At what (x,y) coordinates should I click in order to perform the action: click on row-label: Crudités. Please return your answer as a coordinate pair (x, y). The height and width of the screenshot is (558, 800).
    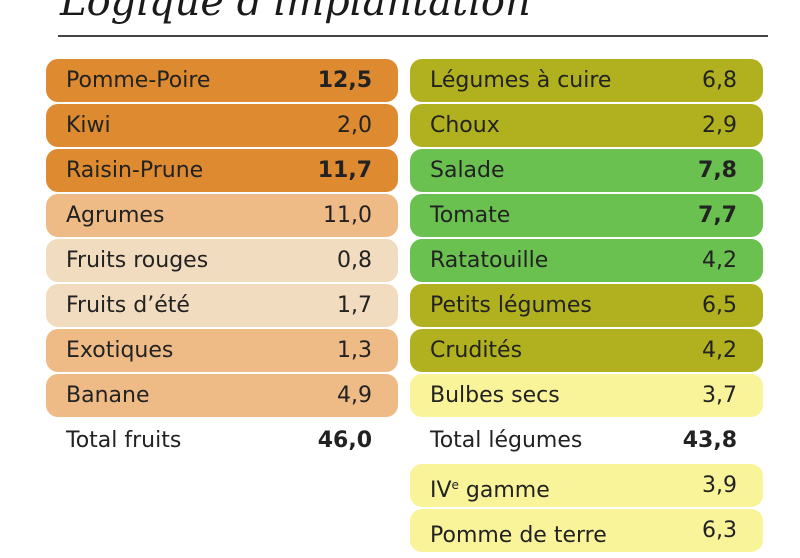
    Looking at the image, I should click on (476, 350).